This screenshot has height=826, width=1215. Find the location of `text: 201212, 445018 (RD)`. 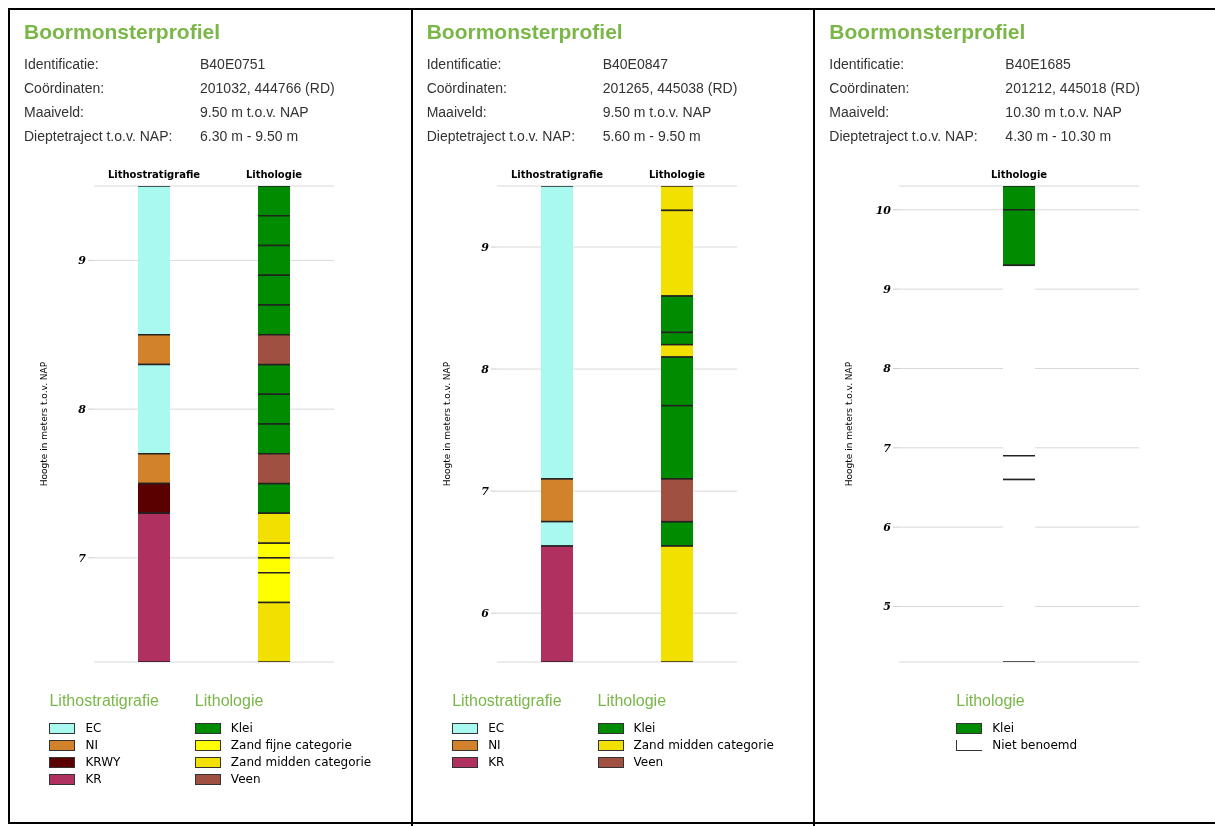

text: 201212, 445018 (RD) is located at coordinates (1072, 88).